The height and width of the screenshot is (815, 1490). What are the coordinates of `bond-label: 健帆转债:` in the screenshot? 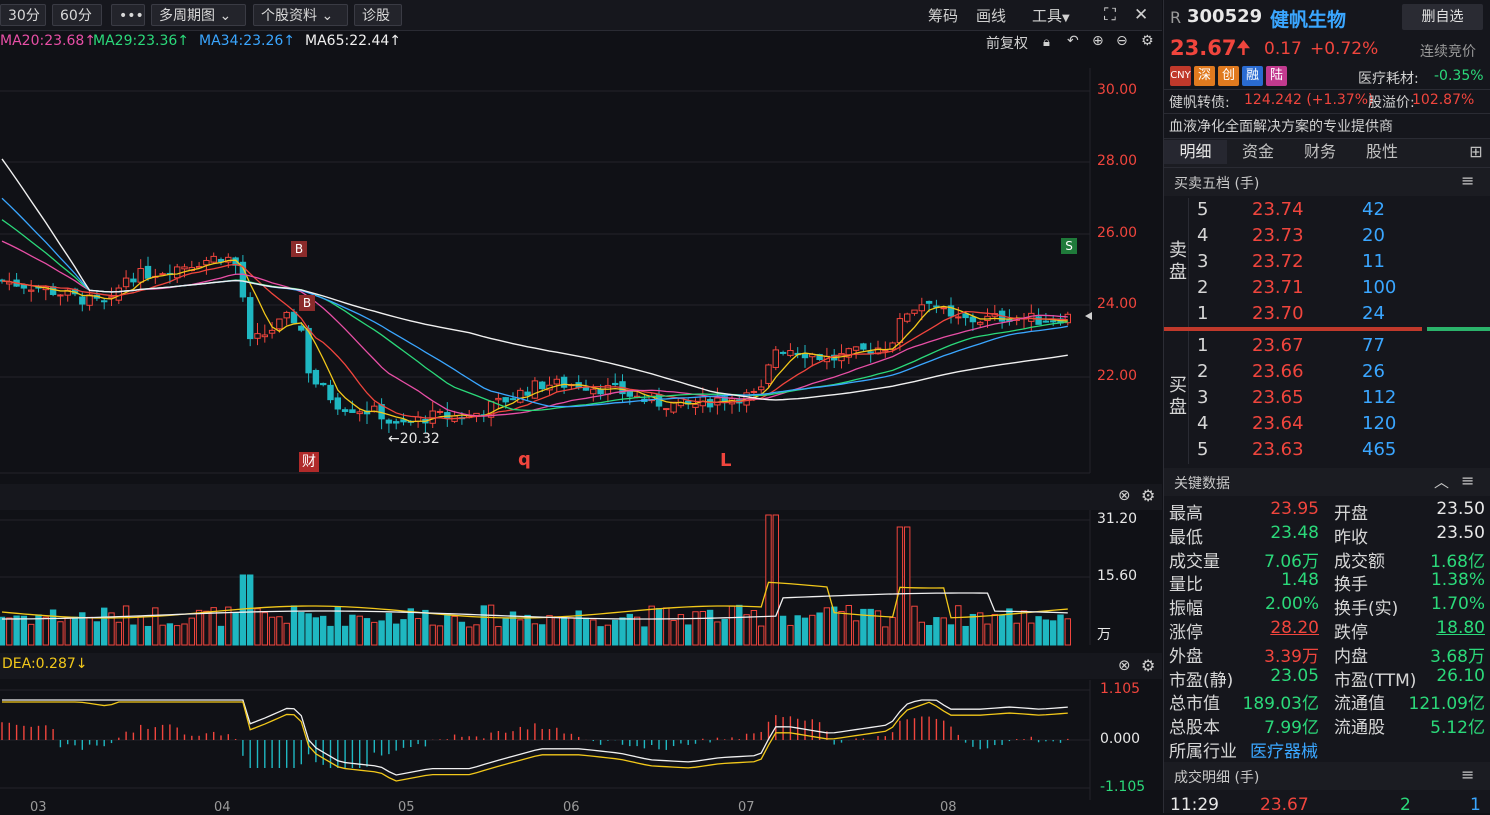 It's located at (1199, 103).